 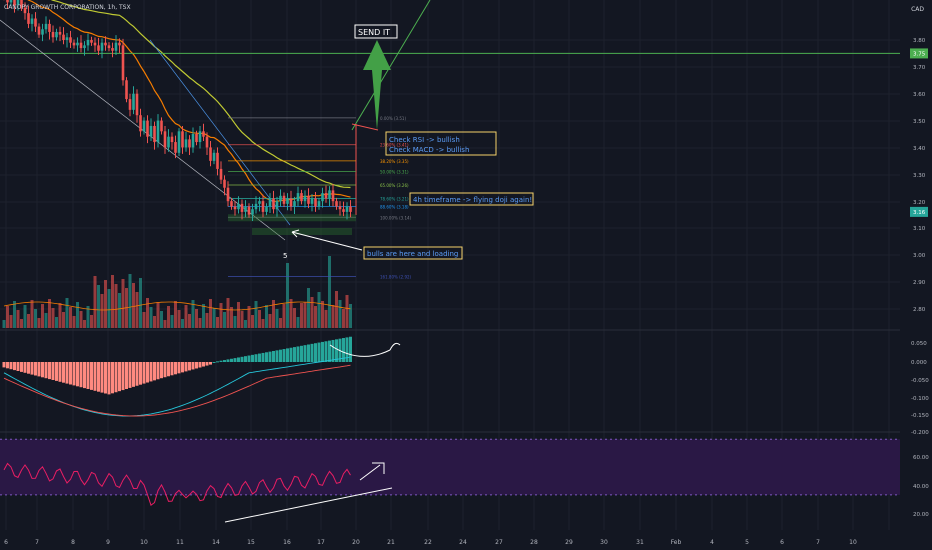 I want to click on volume-bars, so click(x=177, y=292).